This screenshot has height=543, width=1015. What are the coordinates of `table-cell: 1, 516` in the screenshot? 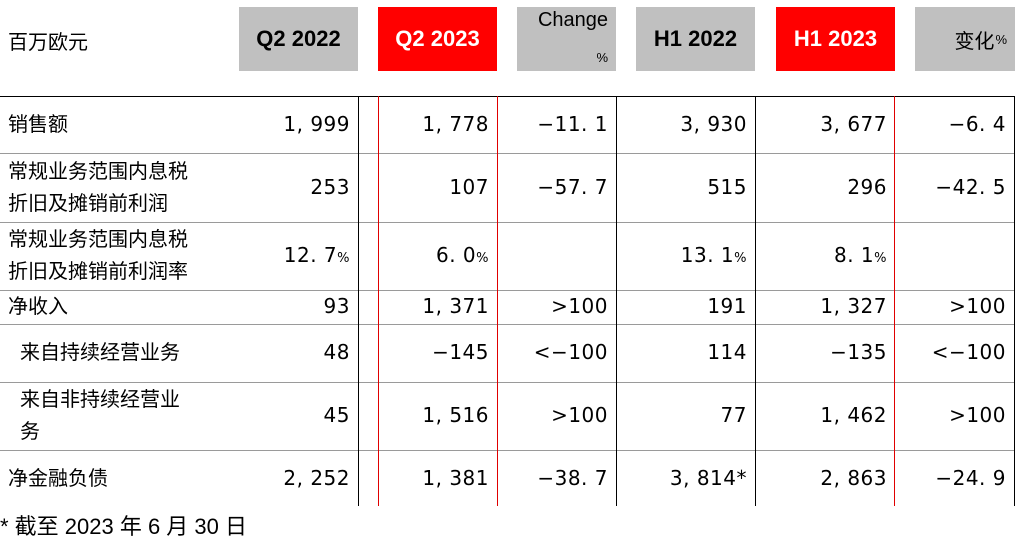 It's located at (455, 415).